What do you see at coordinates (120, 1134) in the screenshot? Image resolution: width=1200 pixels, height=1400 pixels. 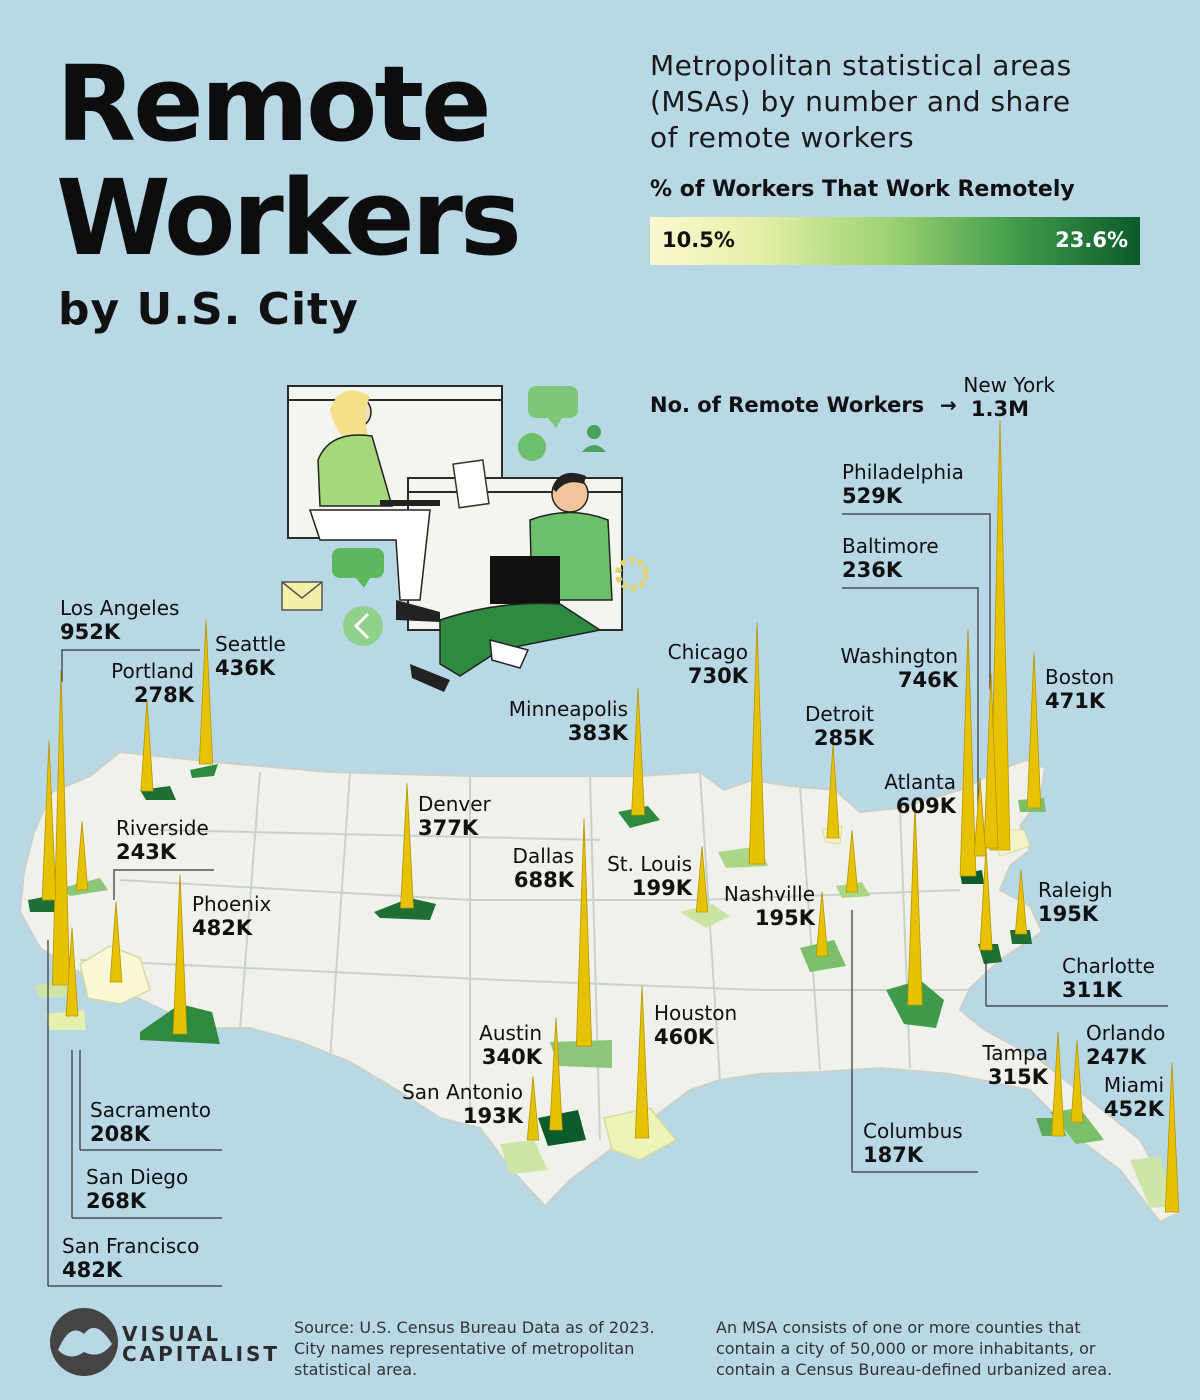 I see `city-value: 208K` at bounding box center [120, 1134].